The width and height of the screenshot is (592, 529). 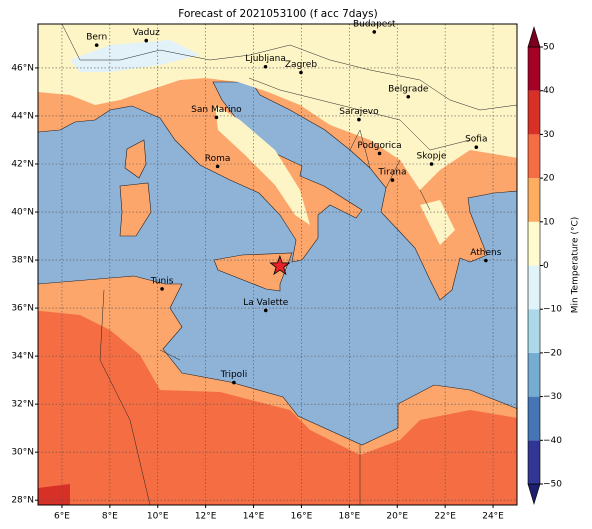 What do you see at coordinates (22, 261) in the screenshot?
I see `lat-label: 38°N` at bounding box center [22, 261].